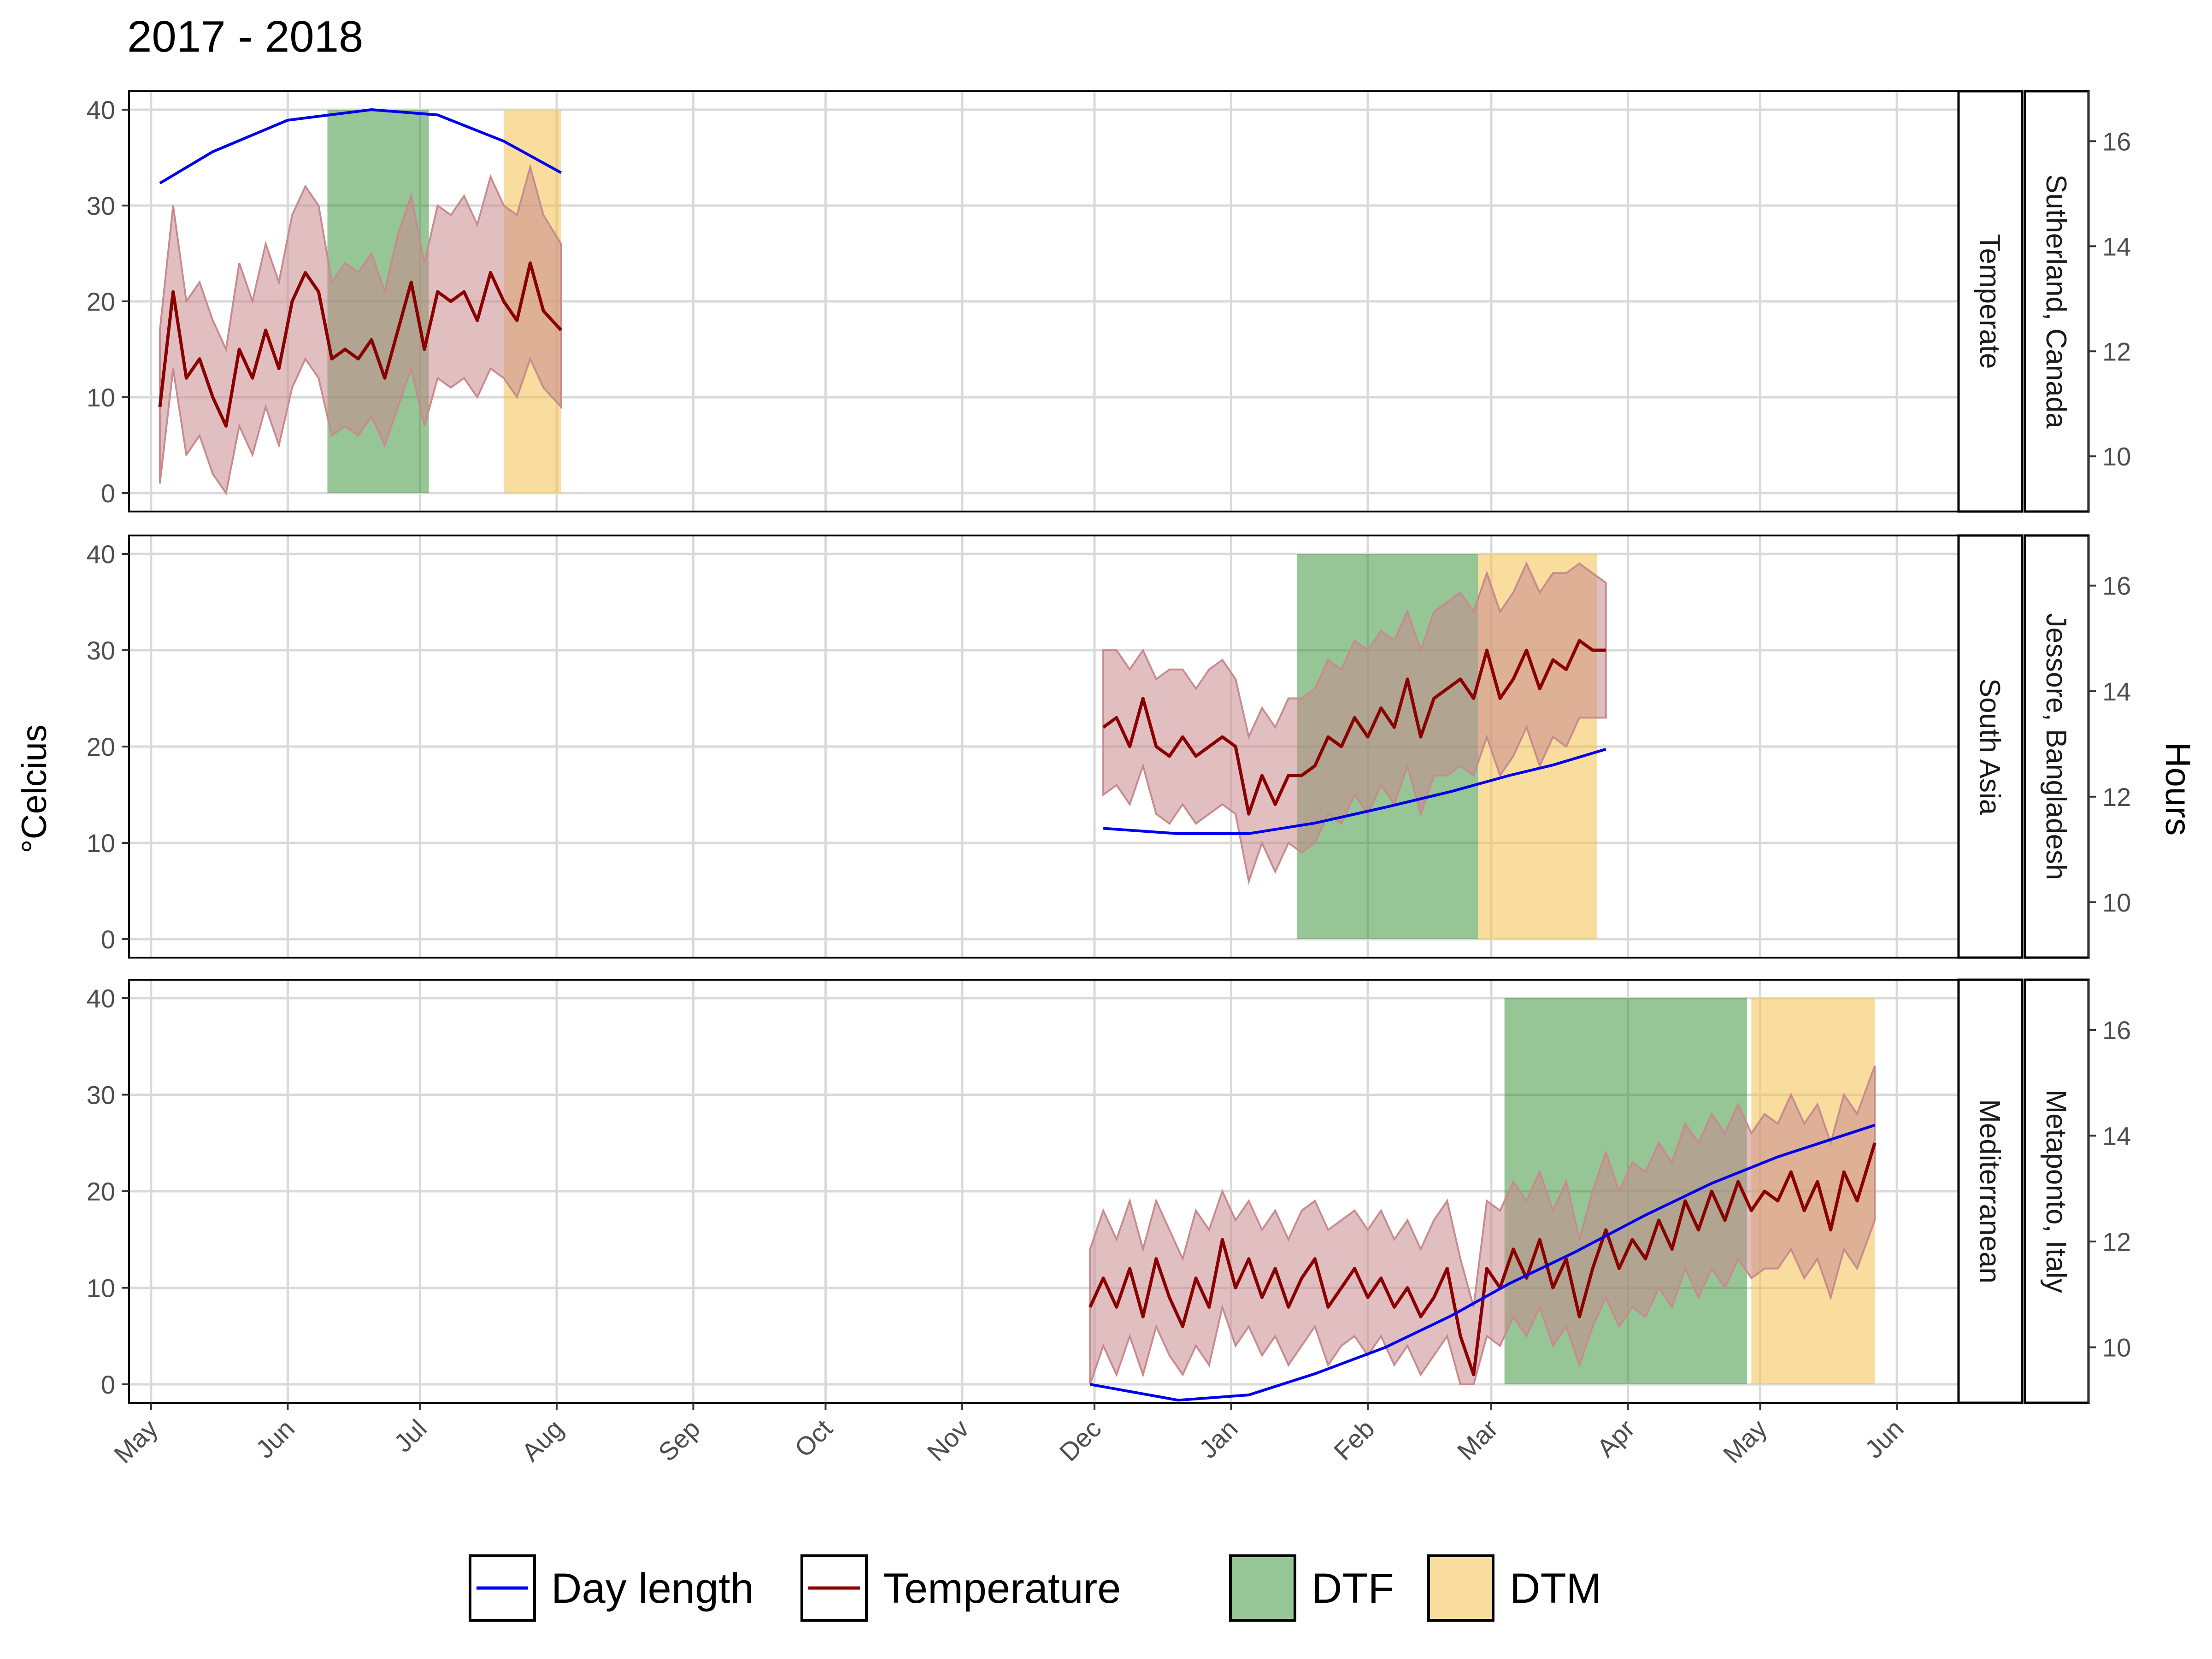 This screenshot has height=1659, width=2212. I want to click on chart-title: 2017 - 2018, so click(245, 36).